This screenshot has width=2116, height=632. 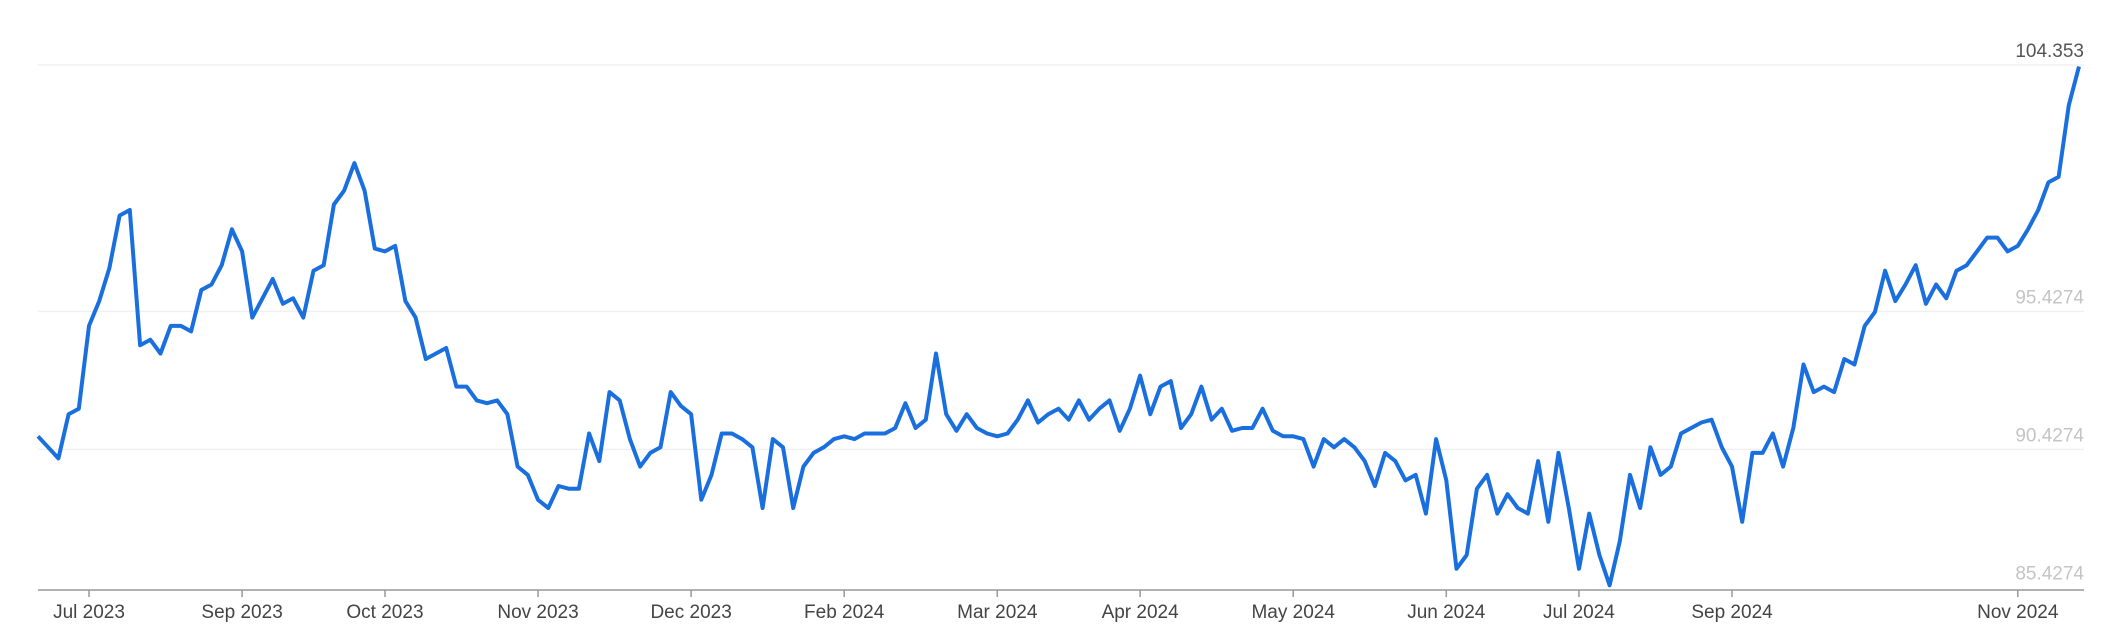 I want to click on y-tick-label: 95.4274, so click(x=2049, y=297).